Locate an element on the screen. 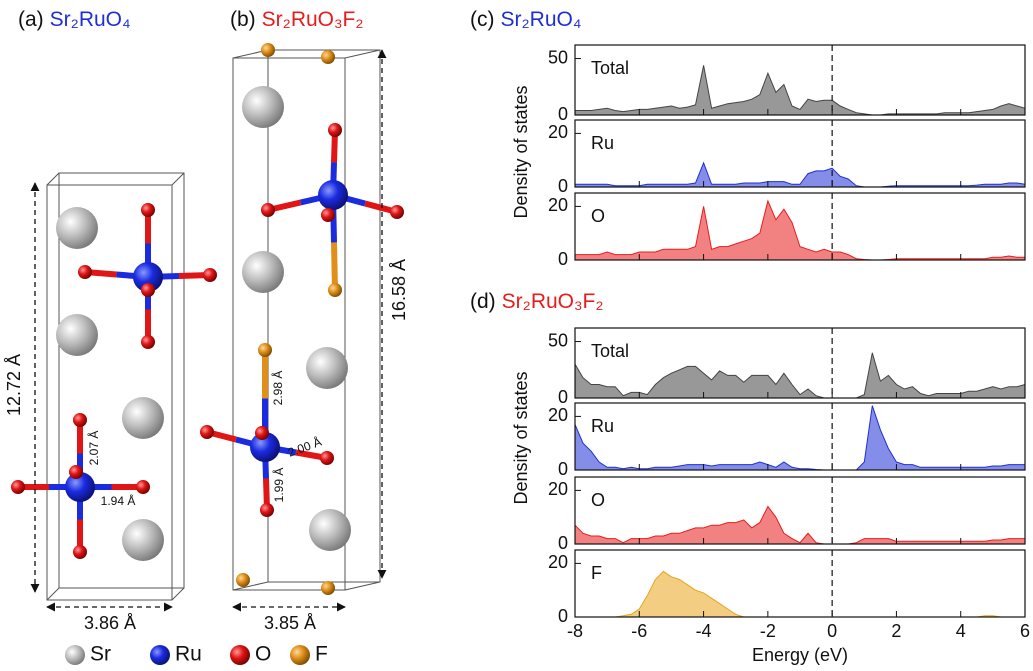  panel-heading: (d) Sr₂RuO₃F₂ is located at coordinates (537, 301).